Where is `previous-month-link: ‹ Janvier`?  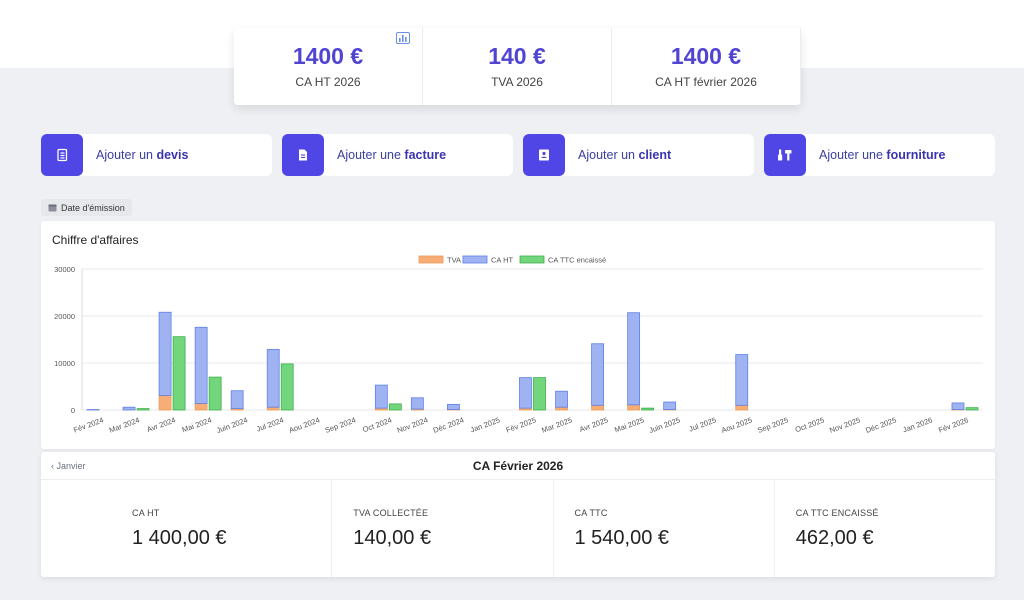
previous-month-link: ‹ Janvier is located at coordinates (68, 466).